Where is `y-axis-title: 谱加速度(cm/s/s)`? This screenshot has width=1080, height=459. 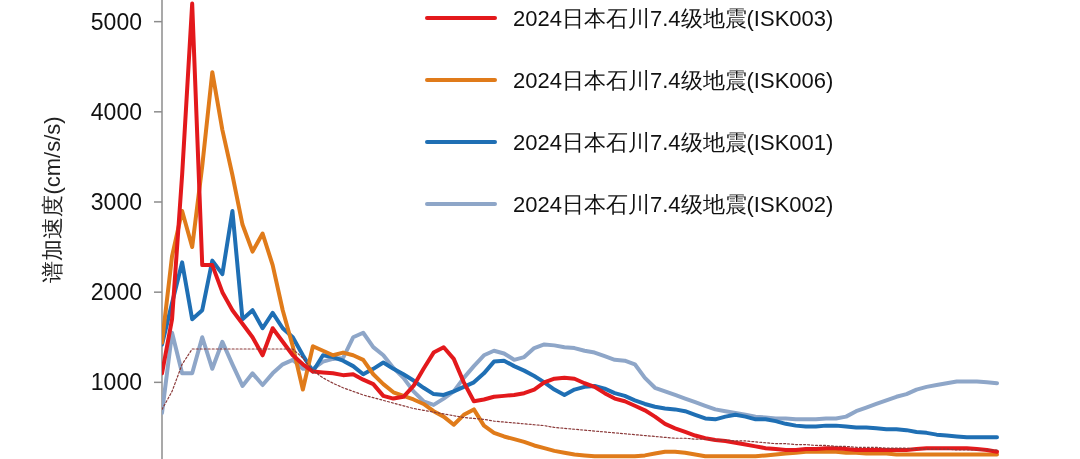 y-axis-title: 谱加速度(cm/s/s) is located at coordinates (52, 199).